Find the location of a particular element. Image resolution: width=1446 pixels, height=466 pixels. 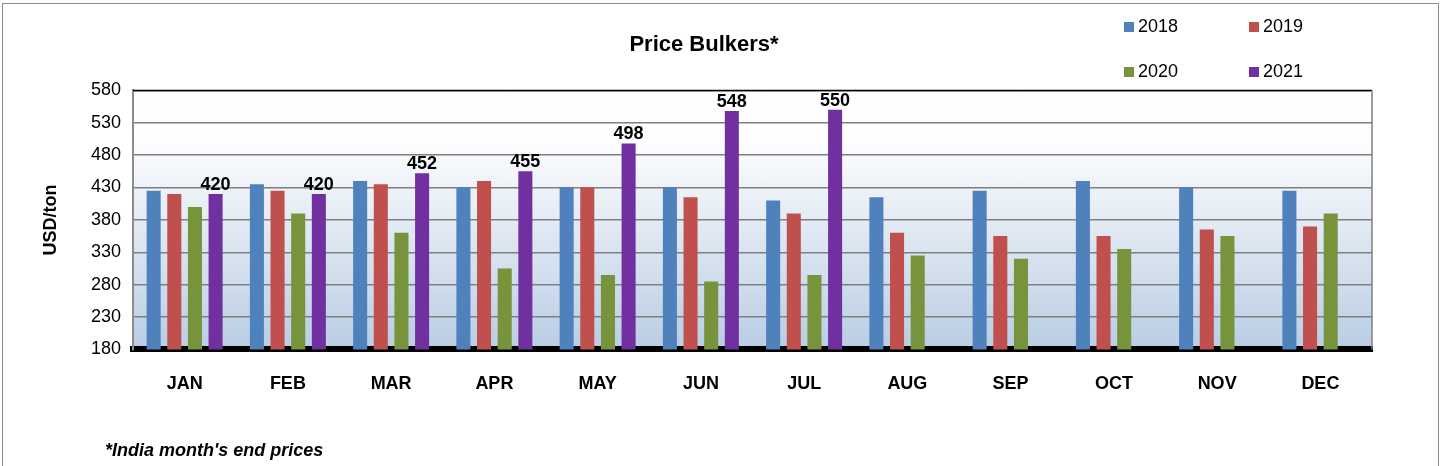

data-label: 550 is located at coordinates (835, 99).